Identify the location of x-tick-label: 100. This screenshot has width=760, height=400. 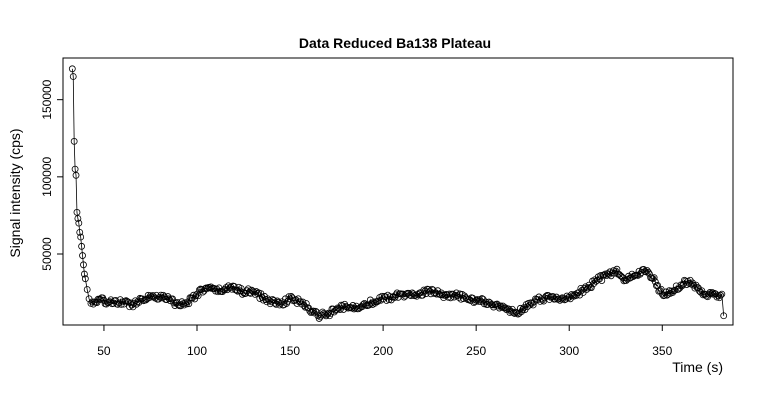
(197, 351).